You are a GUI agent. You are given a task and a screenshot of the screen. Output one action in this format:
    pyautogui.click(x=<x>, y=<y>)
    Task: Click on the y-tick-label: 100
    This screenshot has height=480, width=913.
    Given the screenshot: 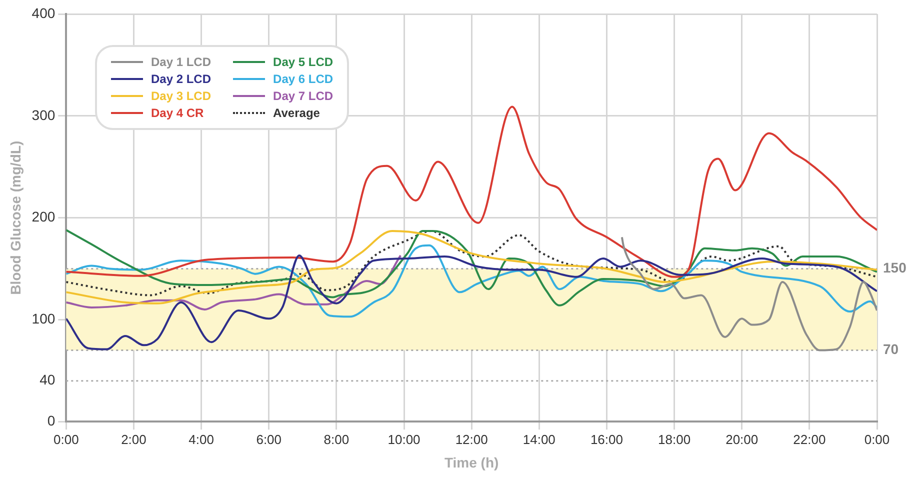 What is the action you would take?
    pyautogui.click(x=44, y=318)
    